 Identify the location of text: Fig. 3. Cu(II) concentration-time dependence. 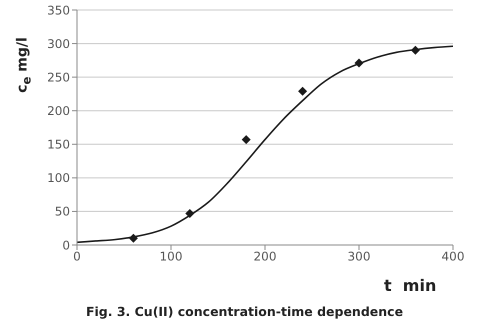
(244, 311).